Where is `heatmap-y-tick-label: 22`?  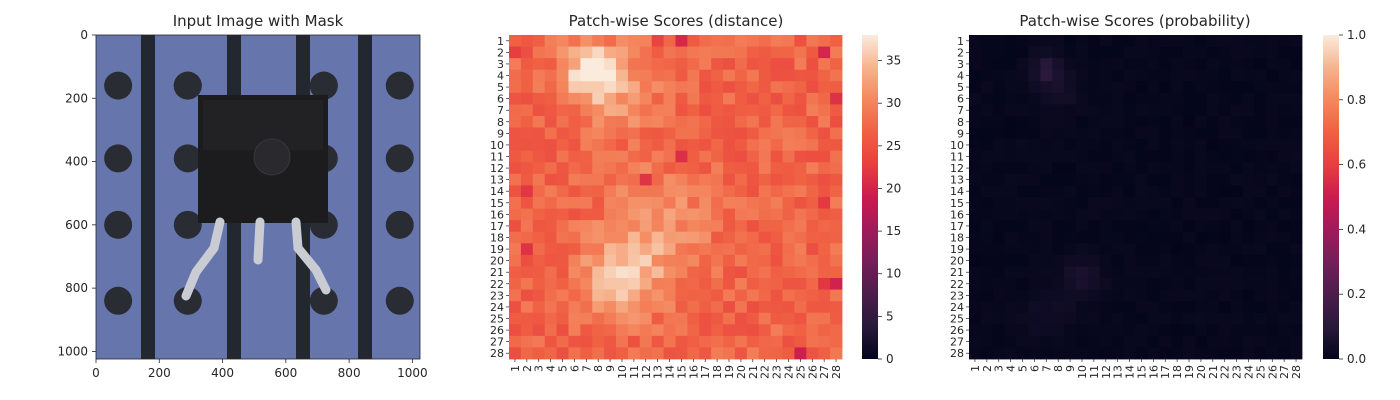
heatmap-y-tick-label: 22 is located at coordinates (497, 284).